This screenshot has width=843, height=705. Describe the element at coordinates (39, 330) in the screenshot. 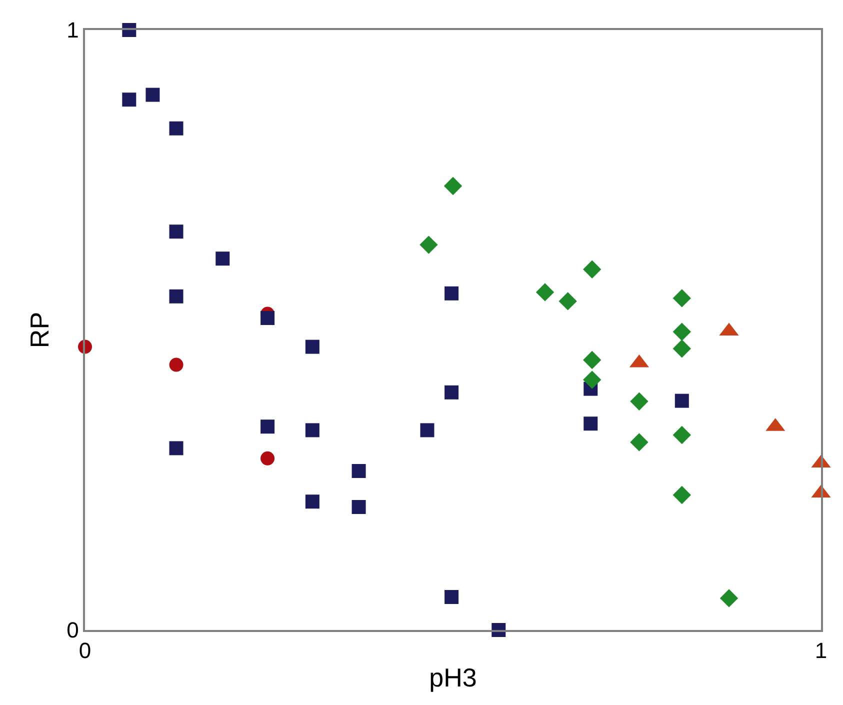

I see `y-axis-title: RP` at that location.